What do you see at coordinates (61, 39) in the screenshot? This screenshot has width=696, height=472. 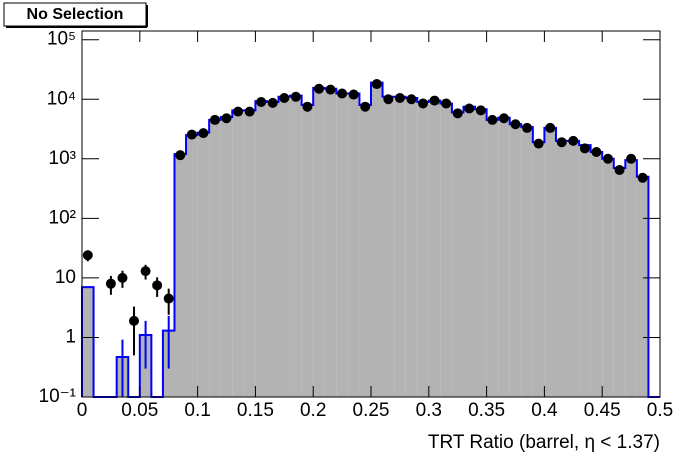 I see `y-tick-label: 10⁵` at bounding box center [61, 39].